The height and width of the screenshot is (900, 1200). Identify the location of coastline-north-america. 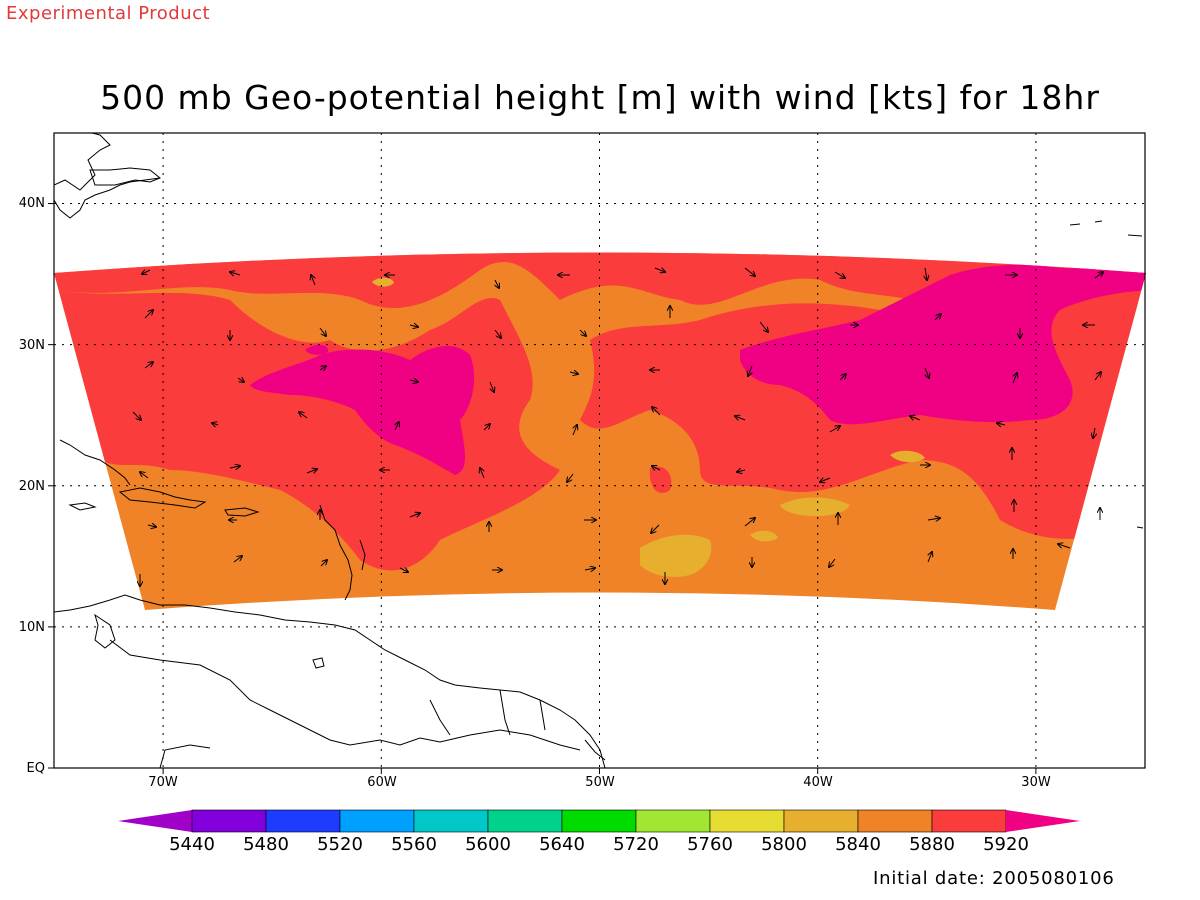
(107, 176).